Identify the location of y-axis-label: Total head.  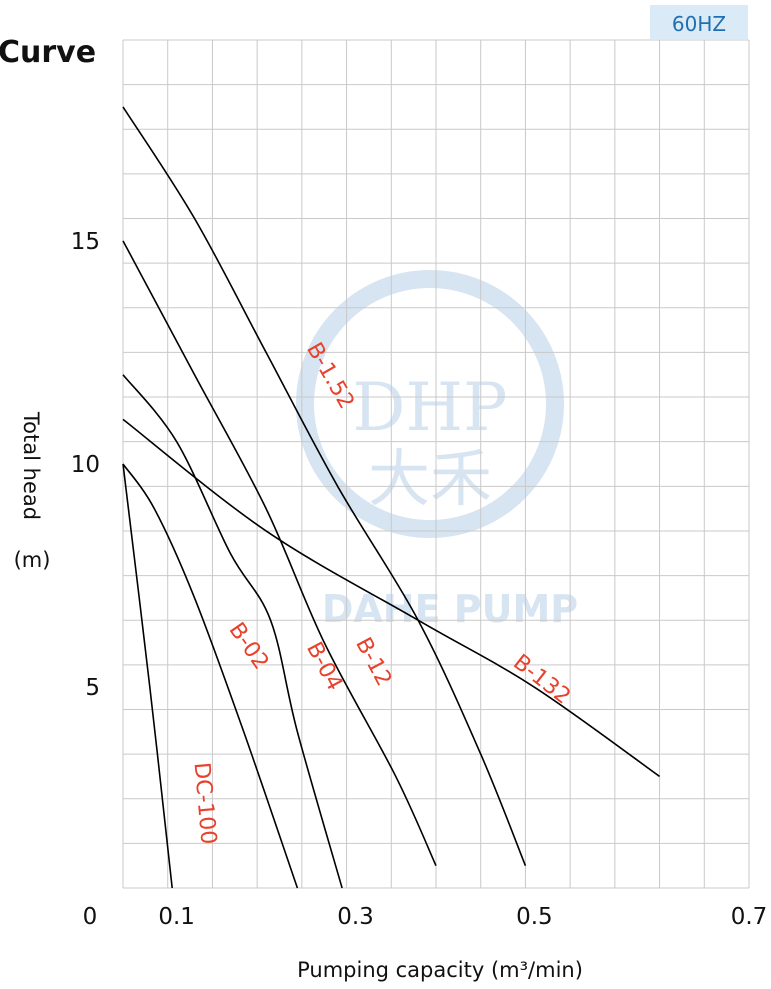
(31, 465).